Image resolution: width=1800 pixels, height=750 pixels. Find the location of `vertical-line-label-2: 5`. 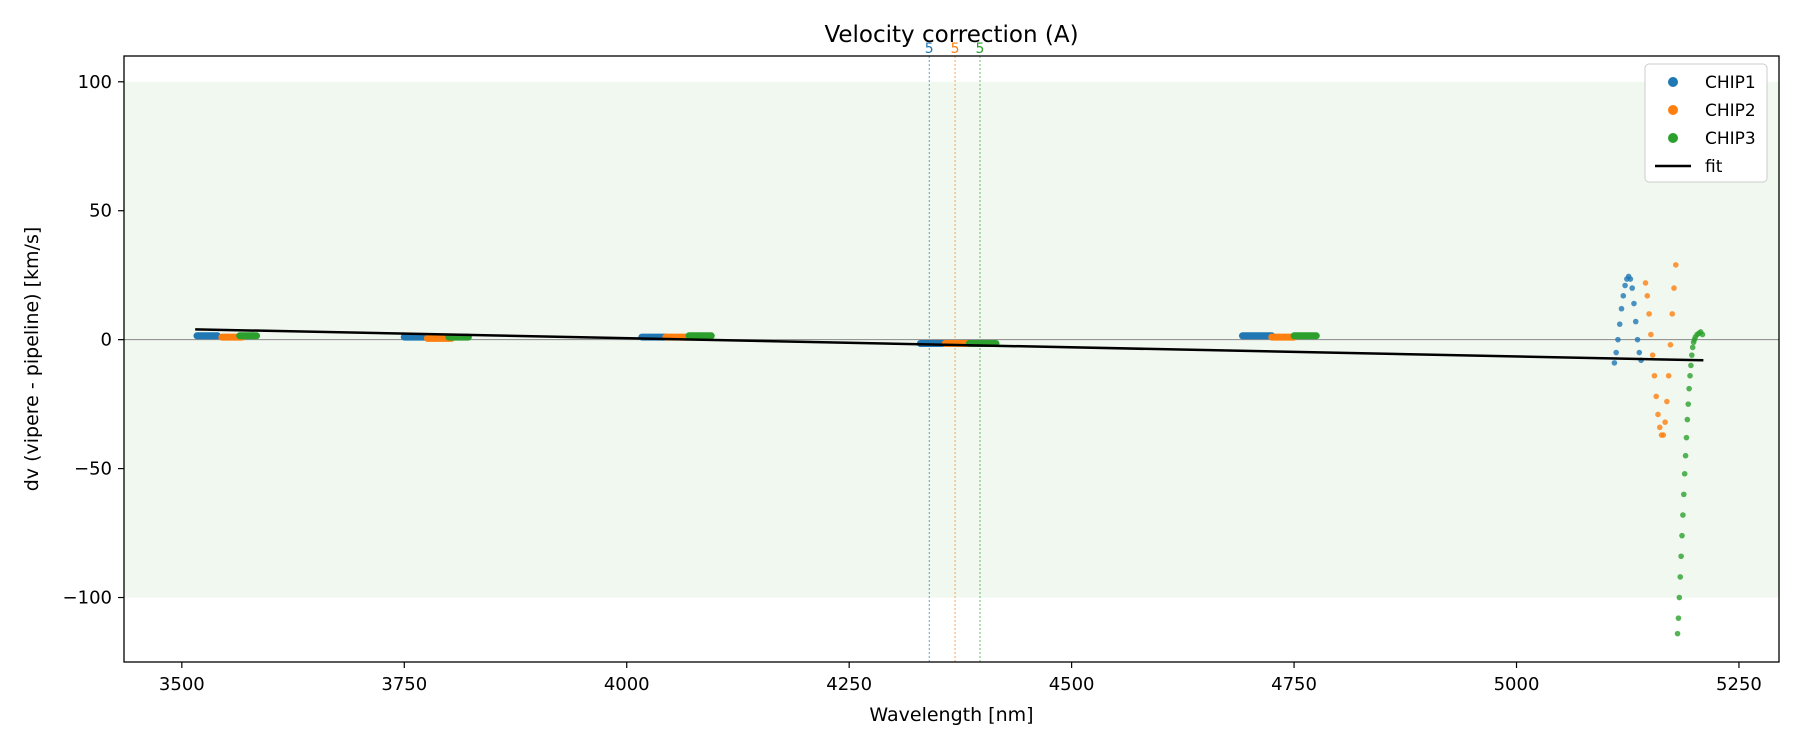

vertical-line-label-2: 5 is located at coordinates (955, 49).